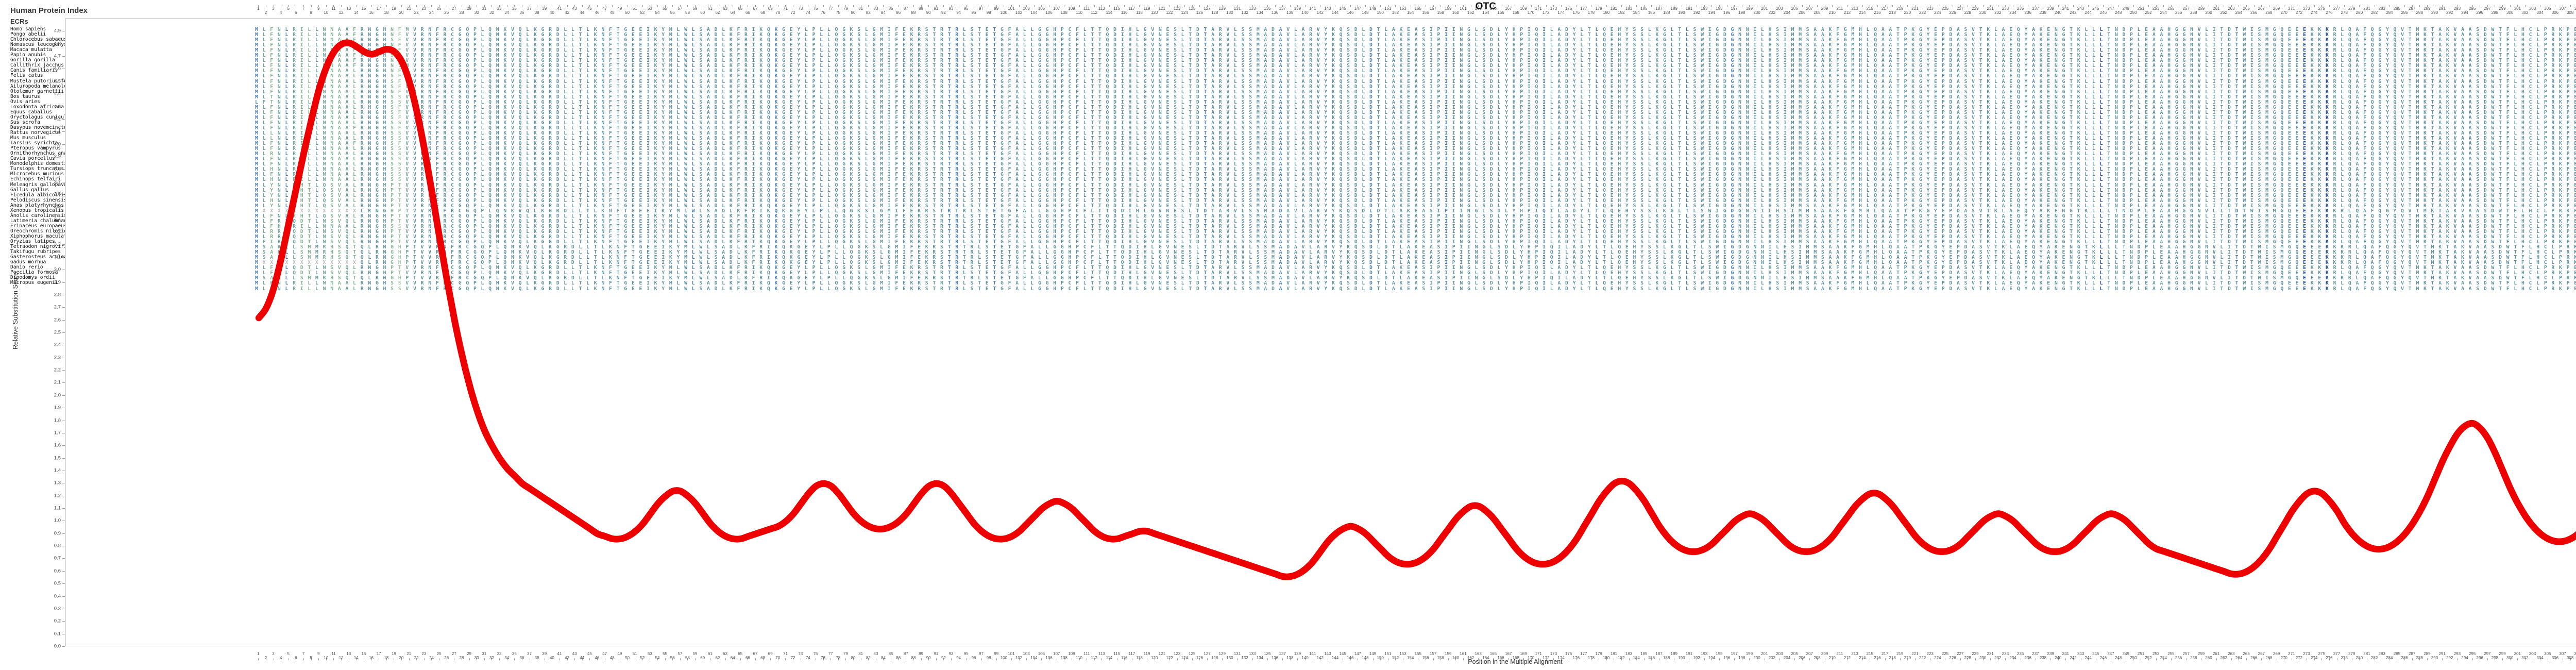  Describe the element at coordinates (1019, 12) in the screenshot. I see `x-axis-tick-label: 102` at that location.